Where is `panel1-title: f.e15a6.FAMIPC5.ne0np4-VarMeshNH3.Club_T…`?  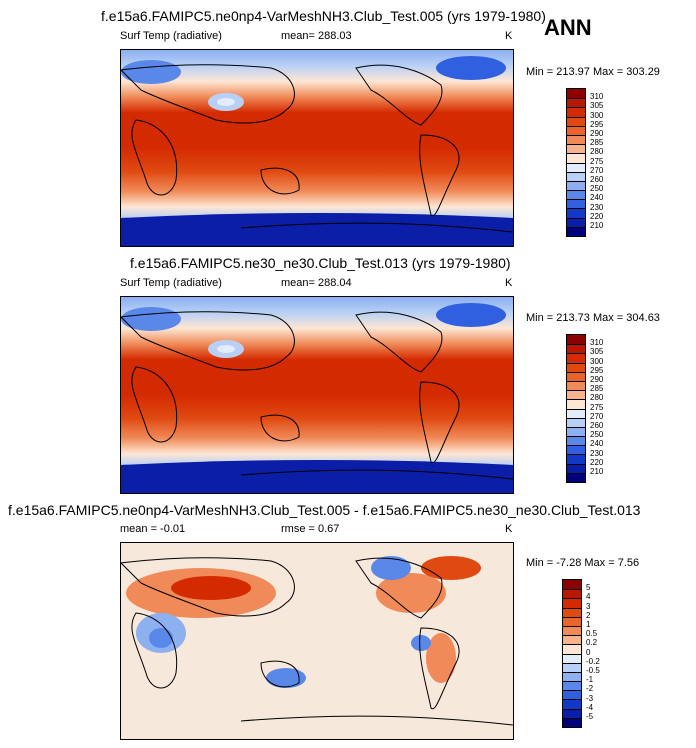
panel1-title: f.e15a6.FAMIPC5.ne0np4-VarMeshNH3.Club_T… is located at coordinates (323, 16).